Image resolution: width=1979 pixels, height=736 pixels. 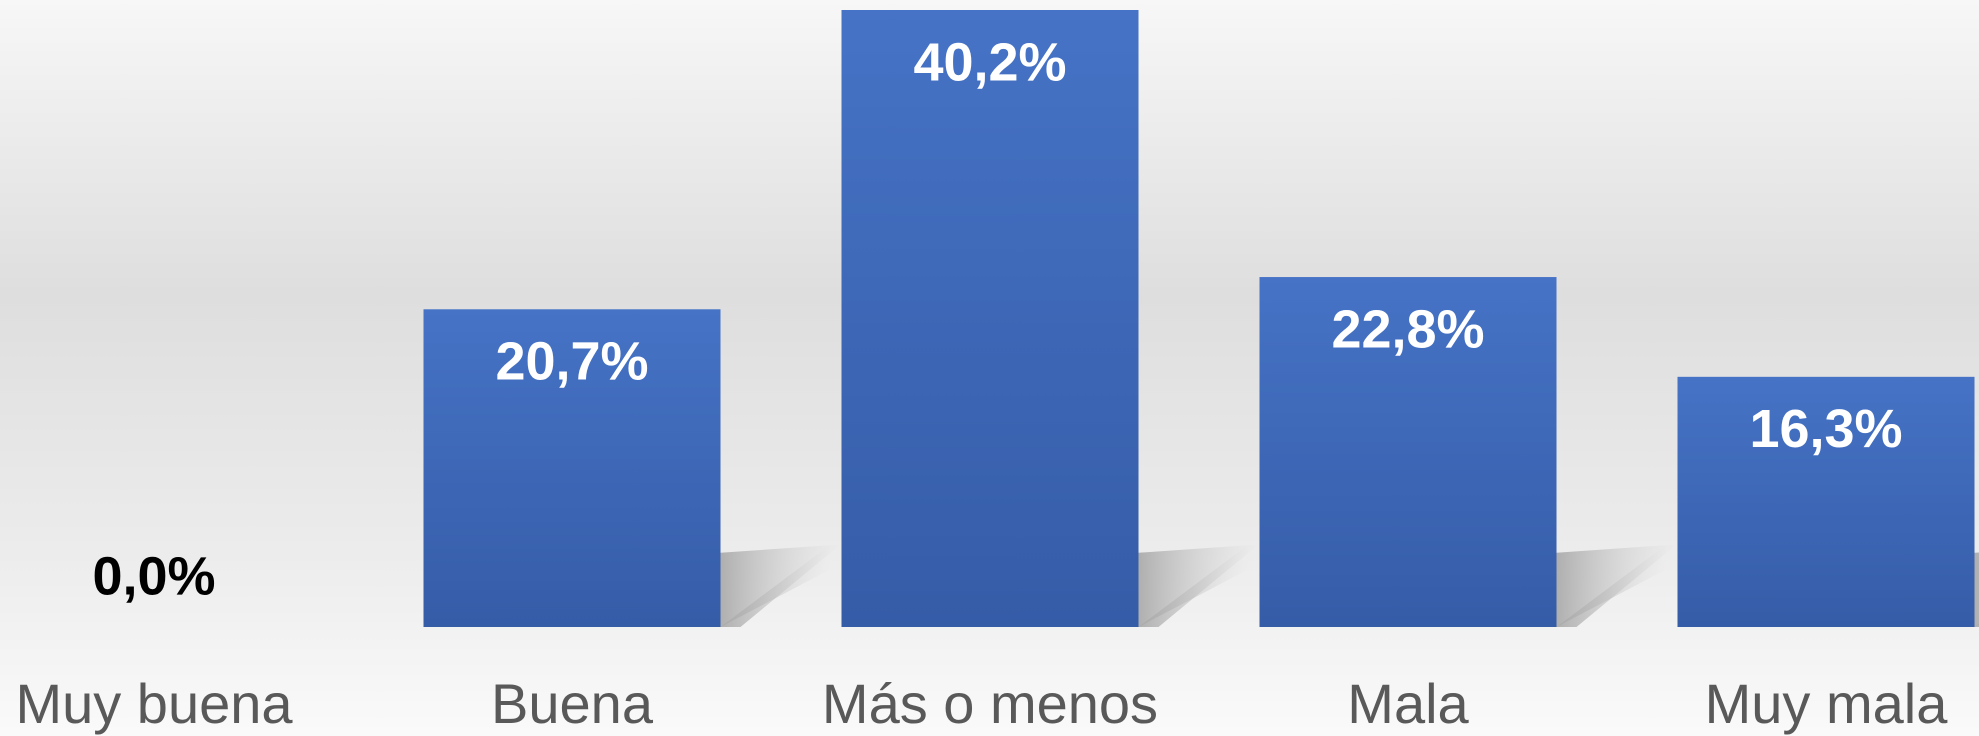 I want to click on value-label: 0,0%, so click(x=153, y=576).